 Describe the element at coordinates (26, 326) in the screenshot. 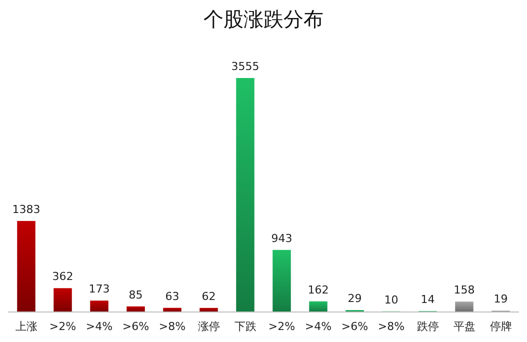

I see `x-tick-label: 上涨` at that location.